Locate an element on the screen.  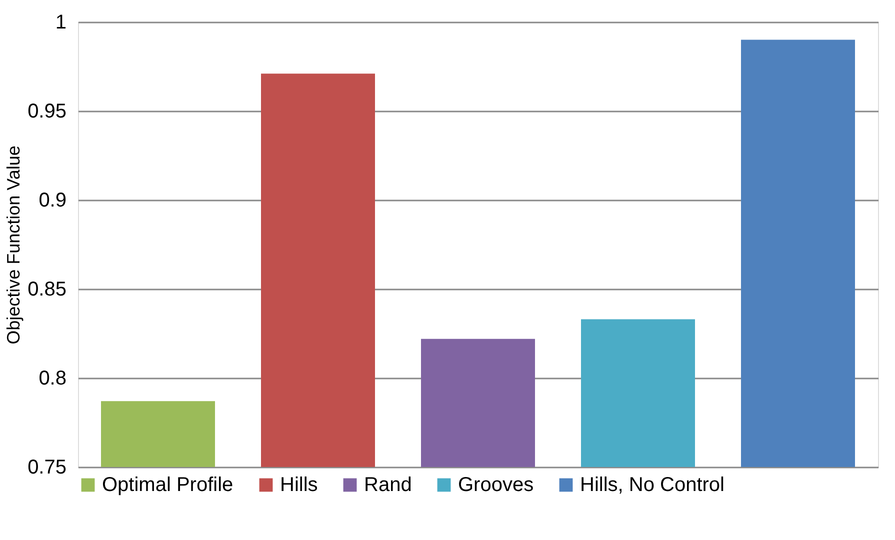
y-tick-label: 0.8 is located at coordinates (52, 379).